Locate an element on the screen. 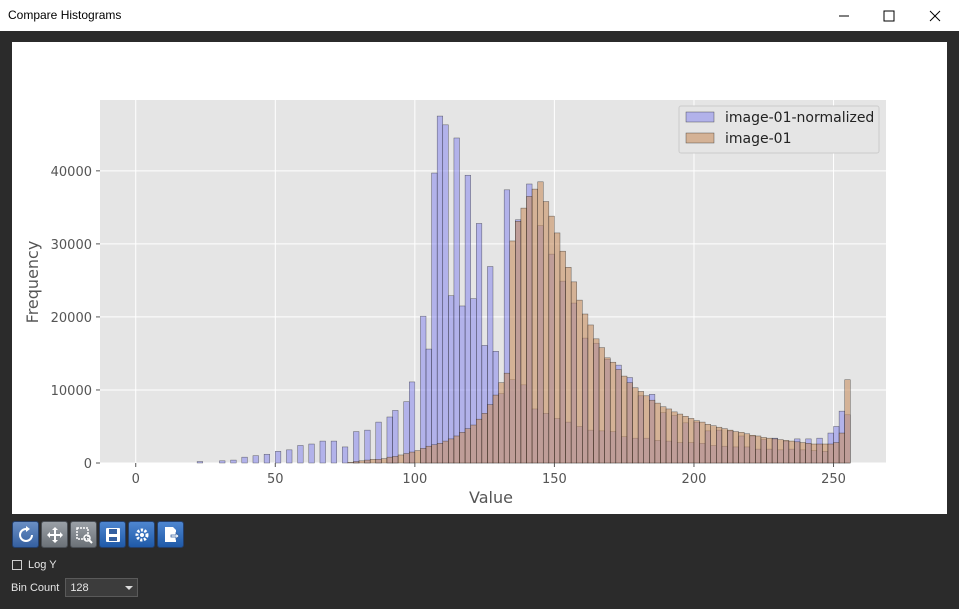 The image size is (959, 609). y-tick-label: 0 is located at coordinates (88, 464).